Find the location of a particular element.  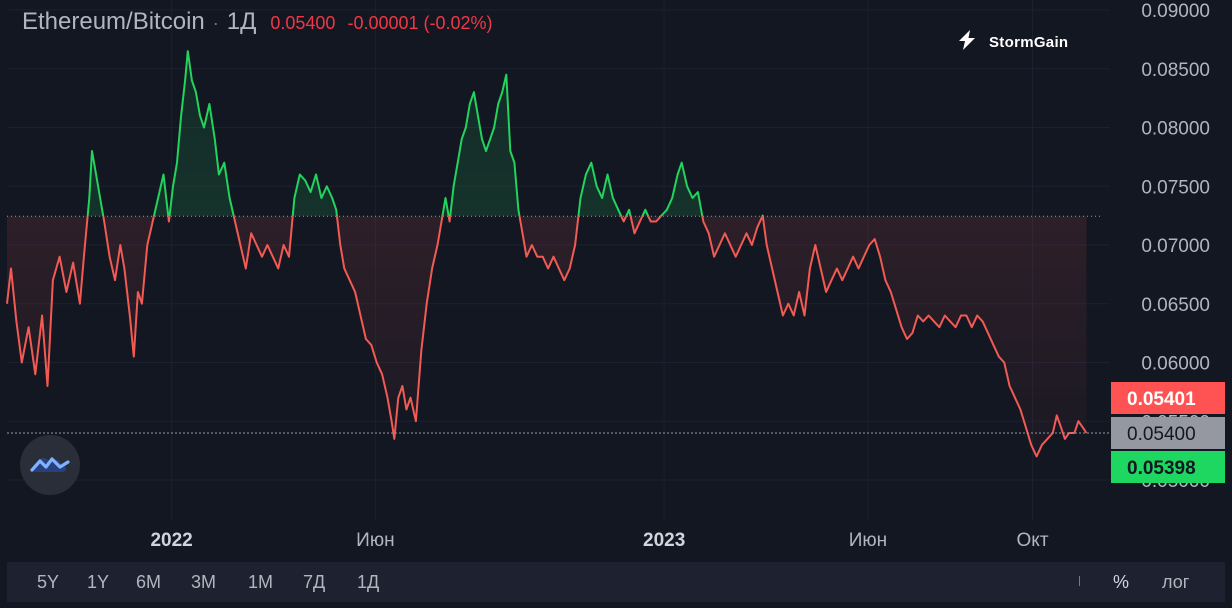

price-label-bid: 0.05398 is located at coordinates (1161, 468).